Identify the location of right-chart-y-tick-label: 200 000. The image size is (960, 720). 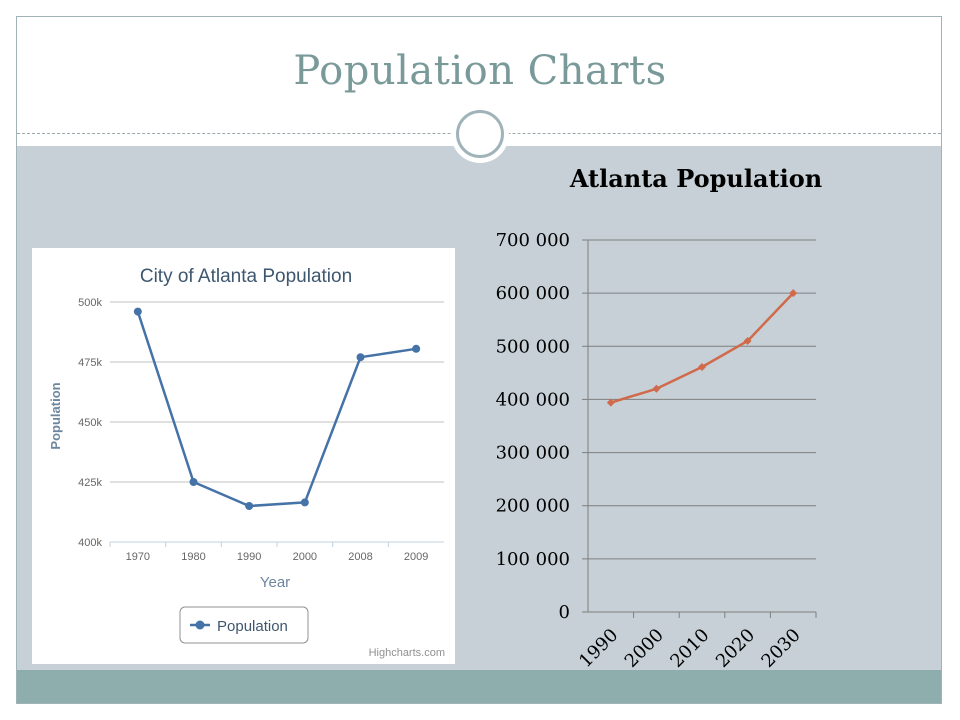
(533, 506).